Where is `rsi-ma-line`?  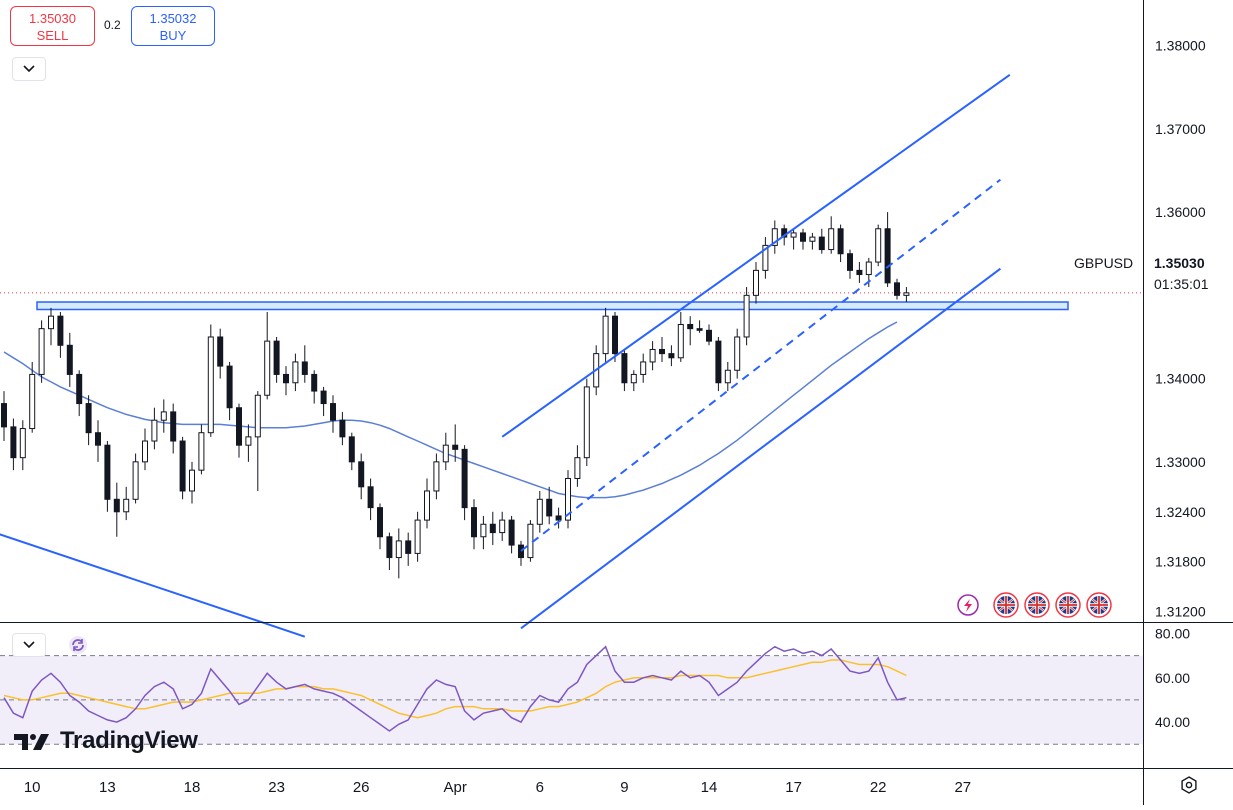
rsi-ma-line is located at coordinates (455, 689).